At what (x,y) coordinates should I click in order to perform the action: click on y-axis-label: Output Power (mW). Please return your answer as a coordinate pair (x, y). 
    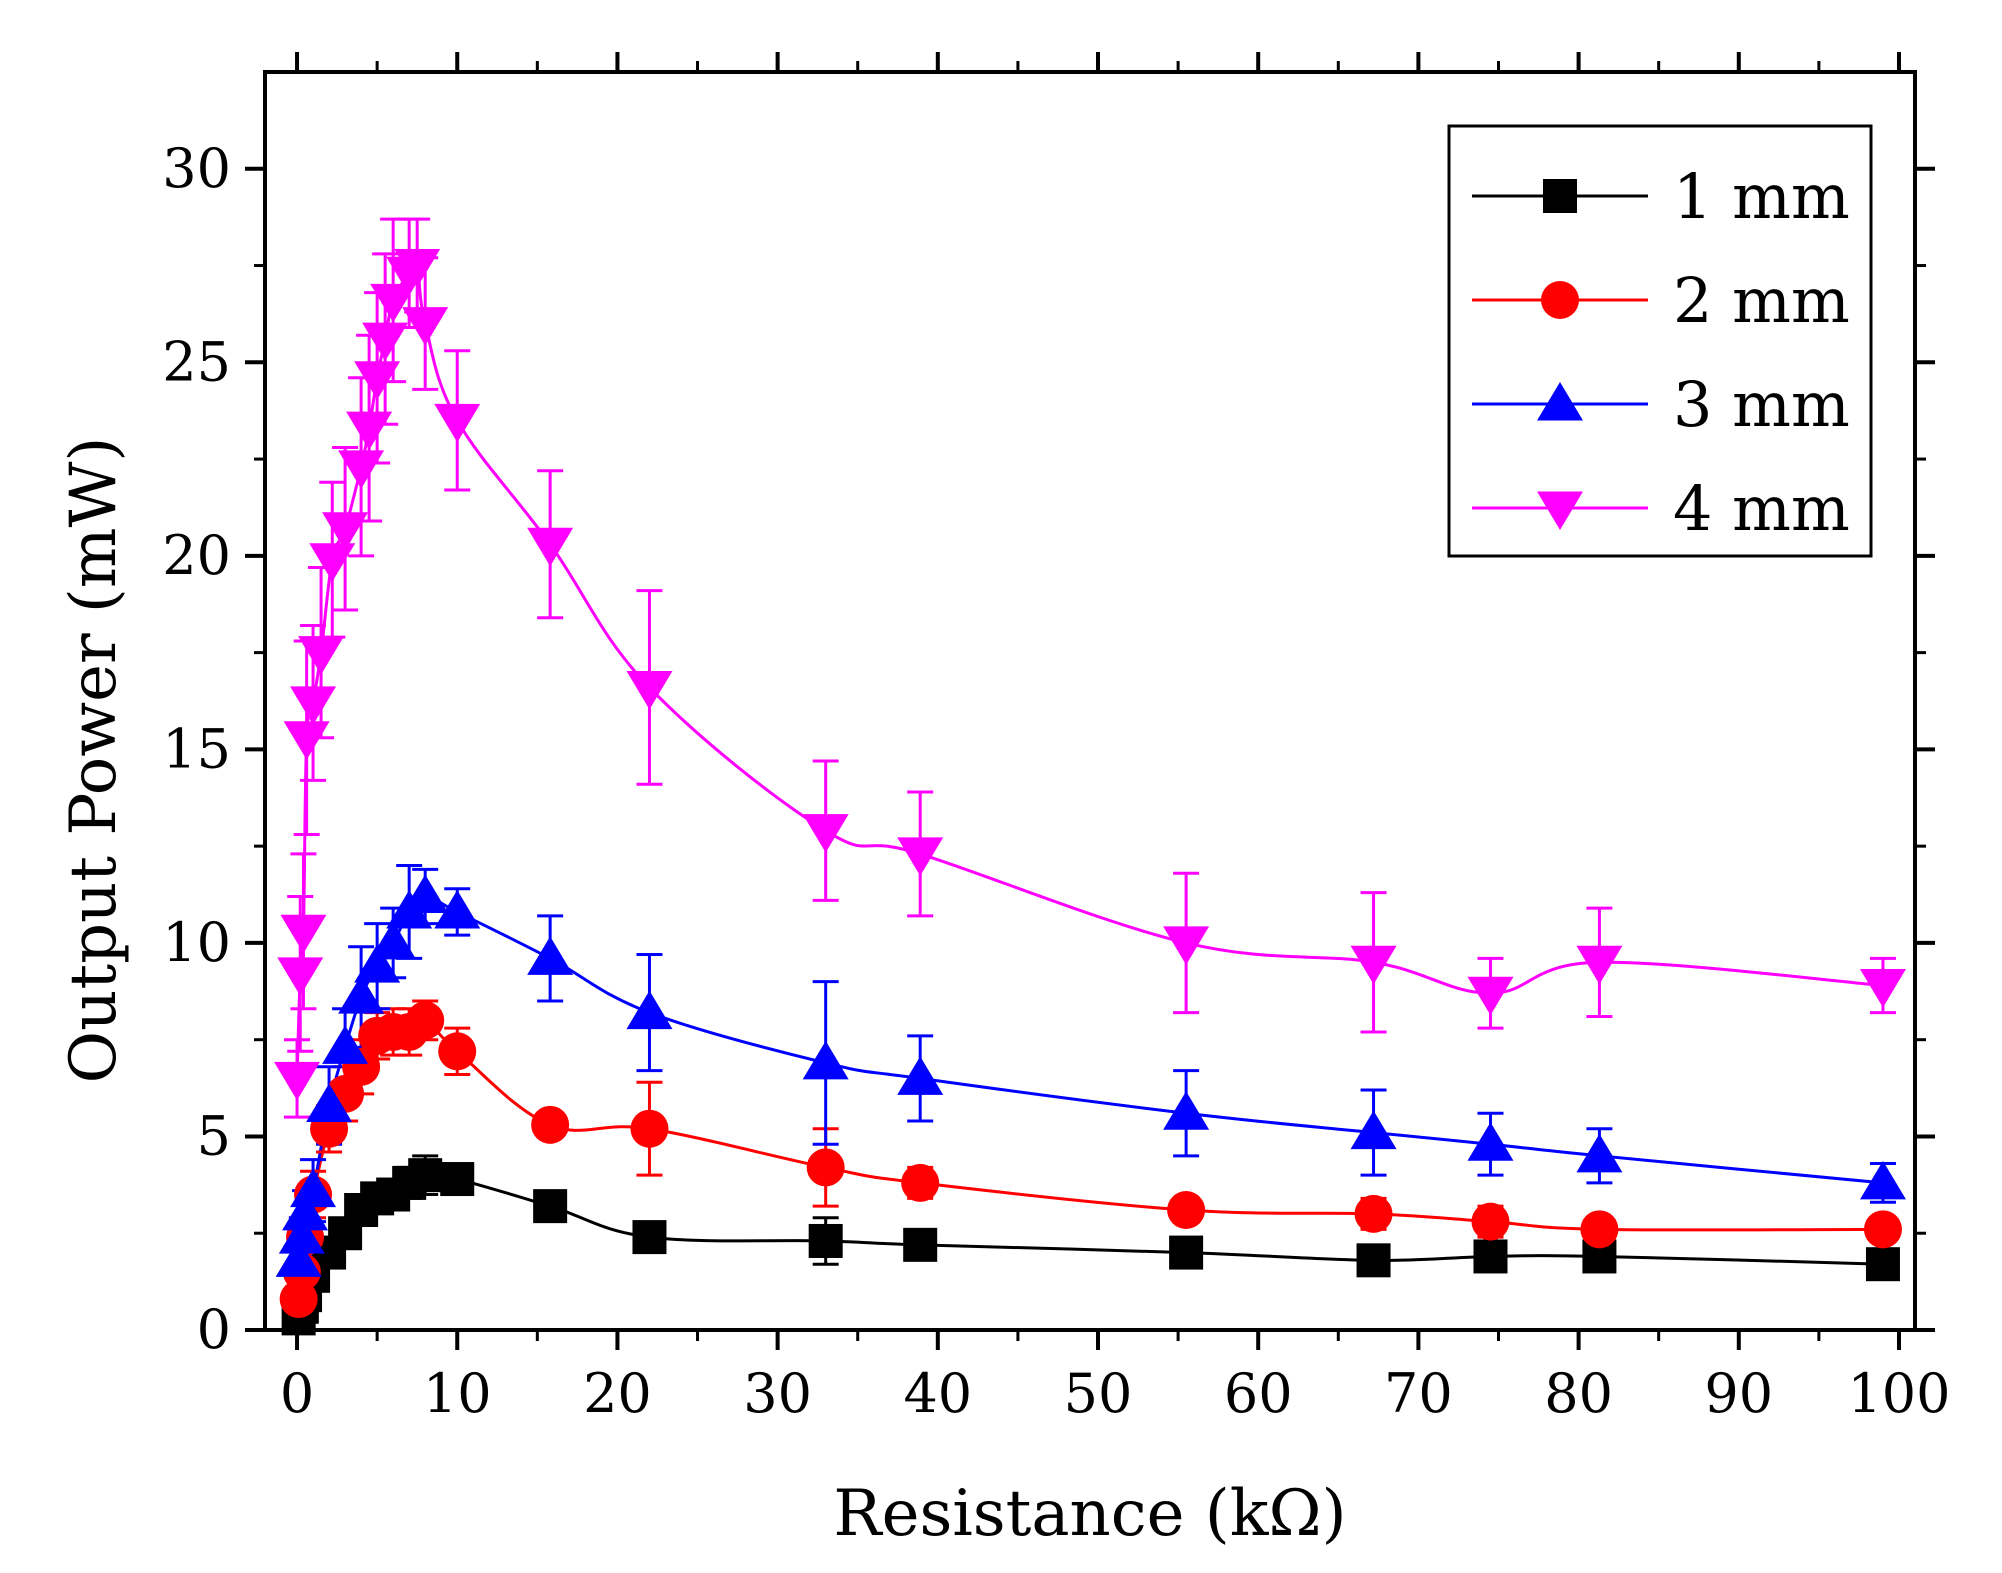
    Looking at the image, I should click on (94, 760).